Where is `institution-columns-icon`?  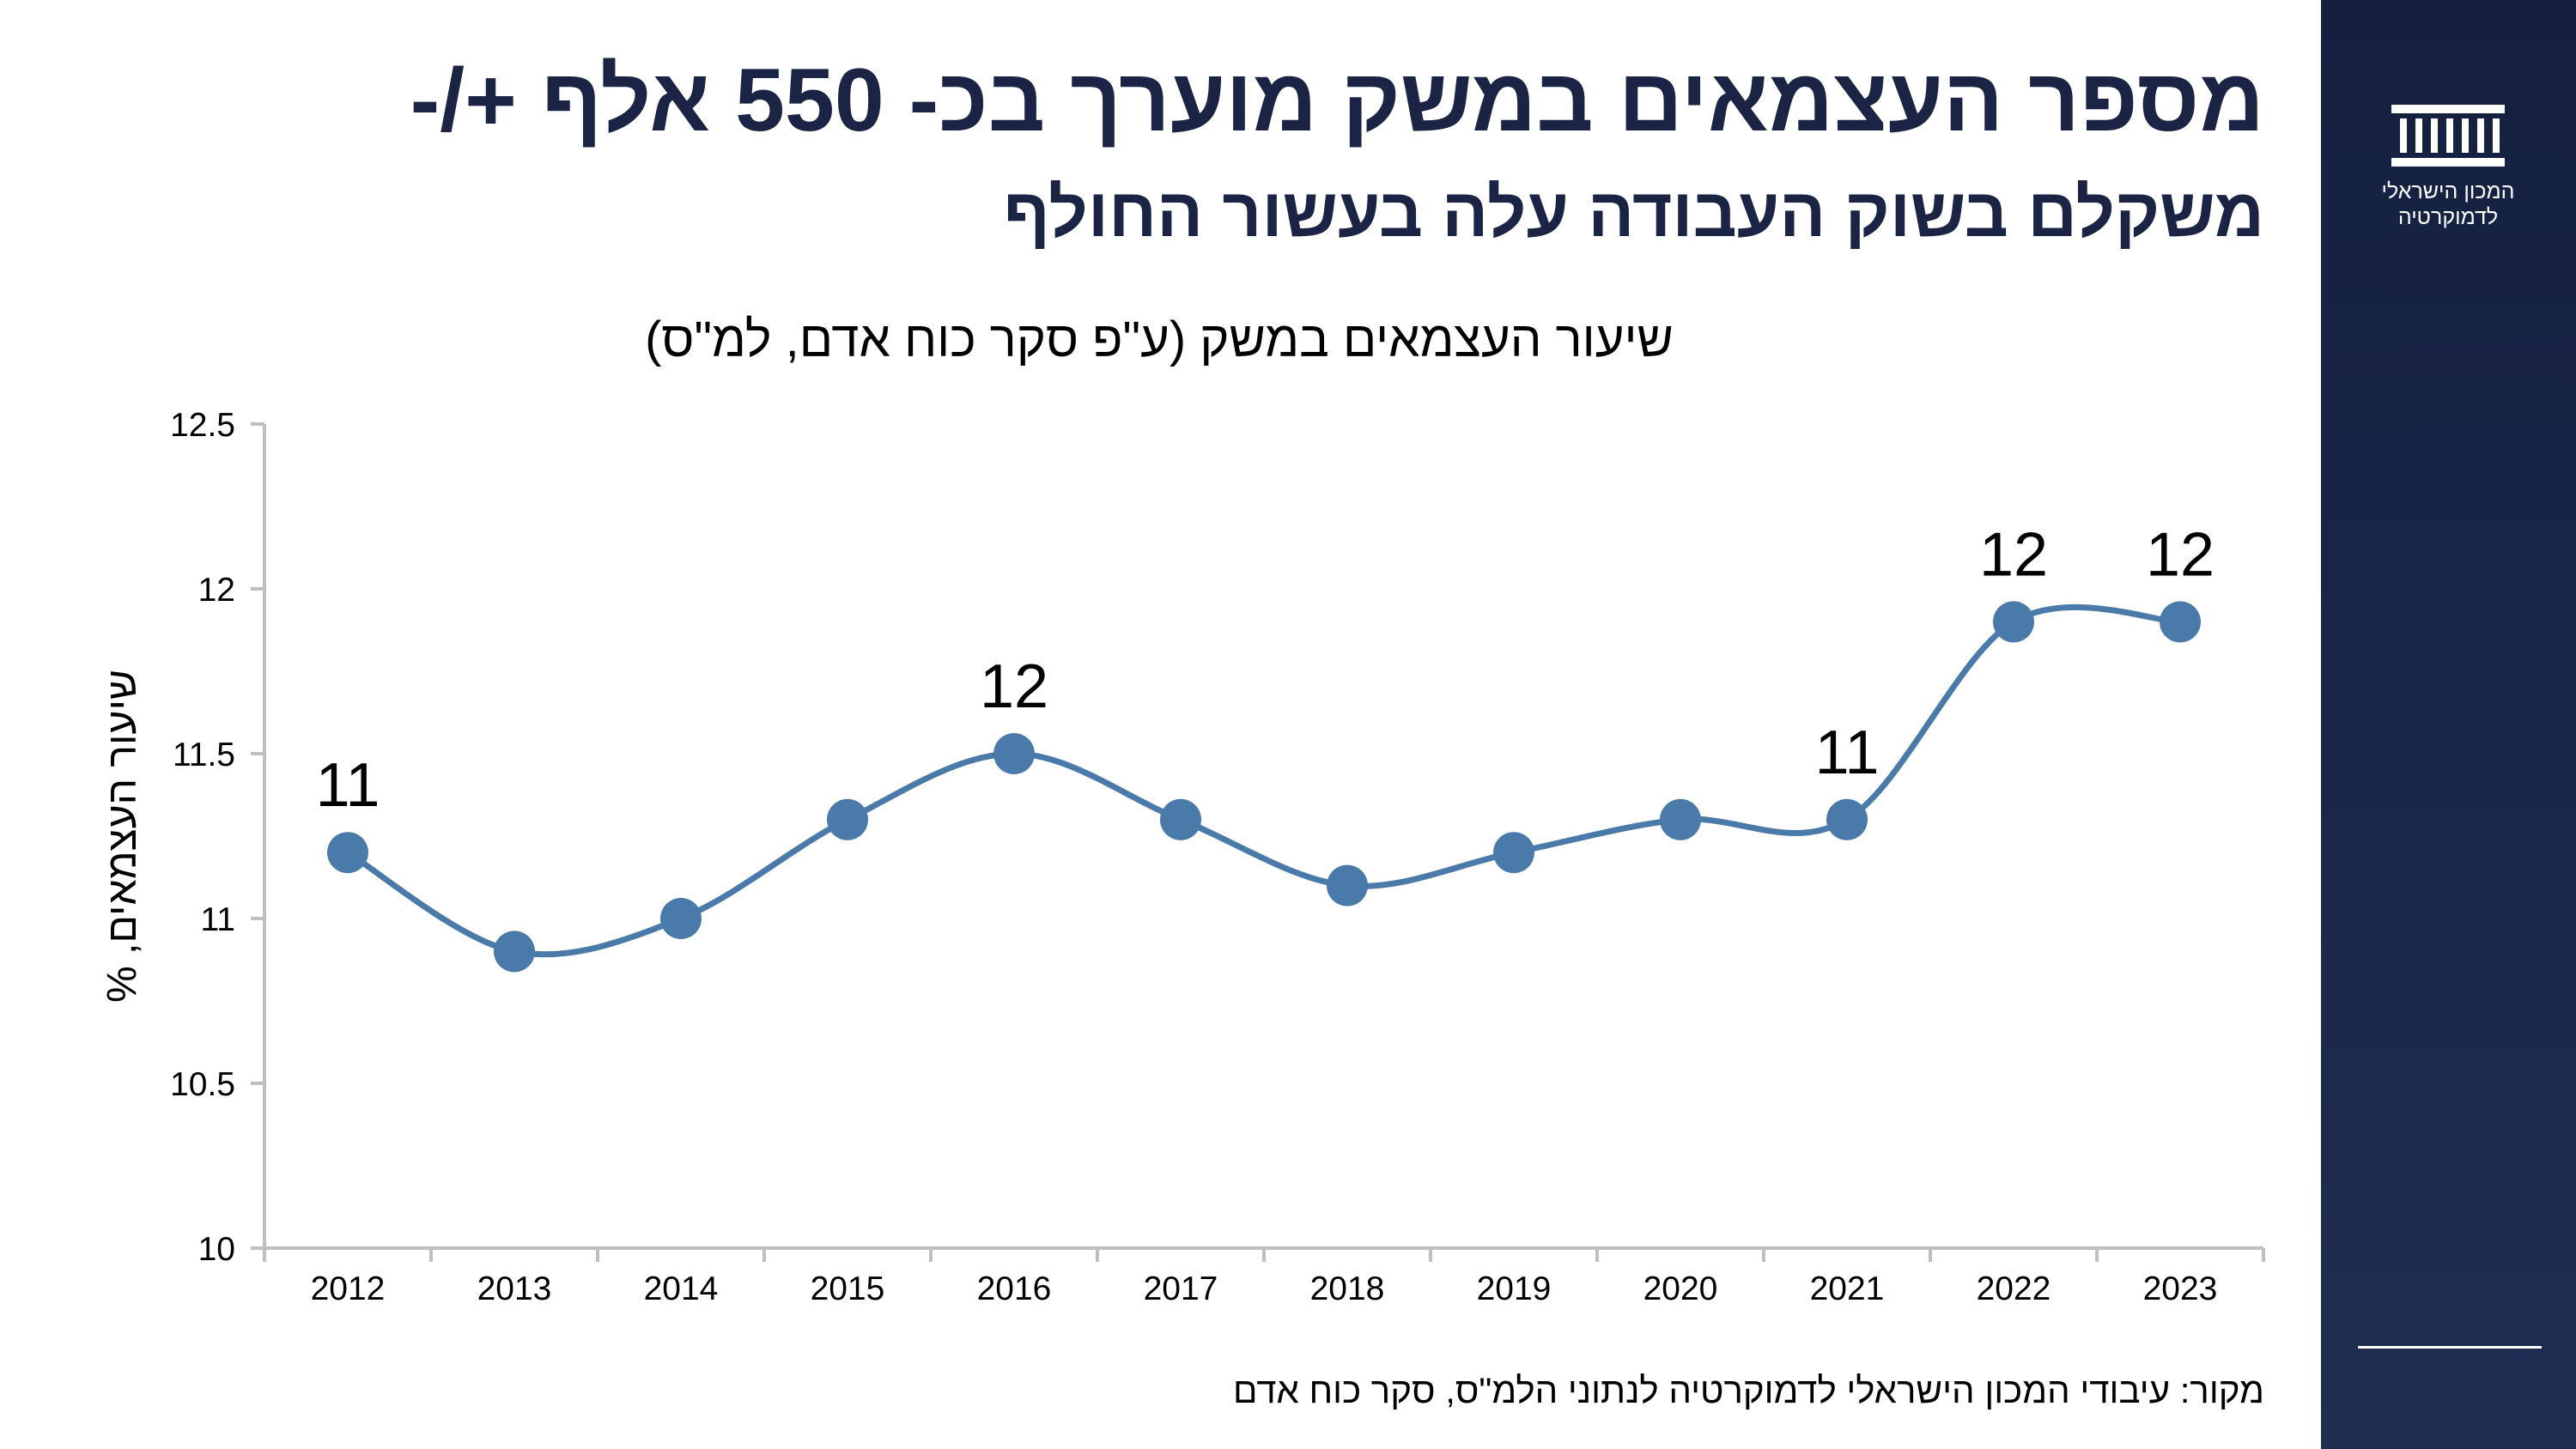 institution-columns-icon is located at coordinates (2448, 136).